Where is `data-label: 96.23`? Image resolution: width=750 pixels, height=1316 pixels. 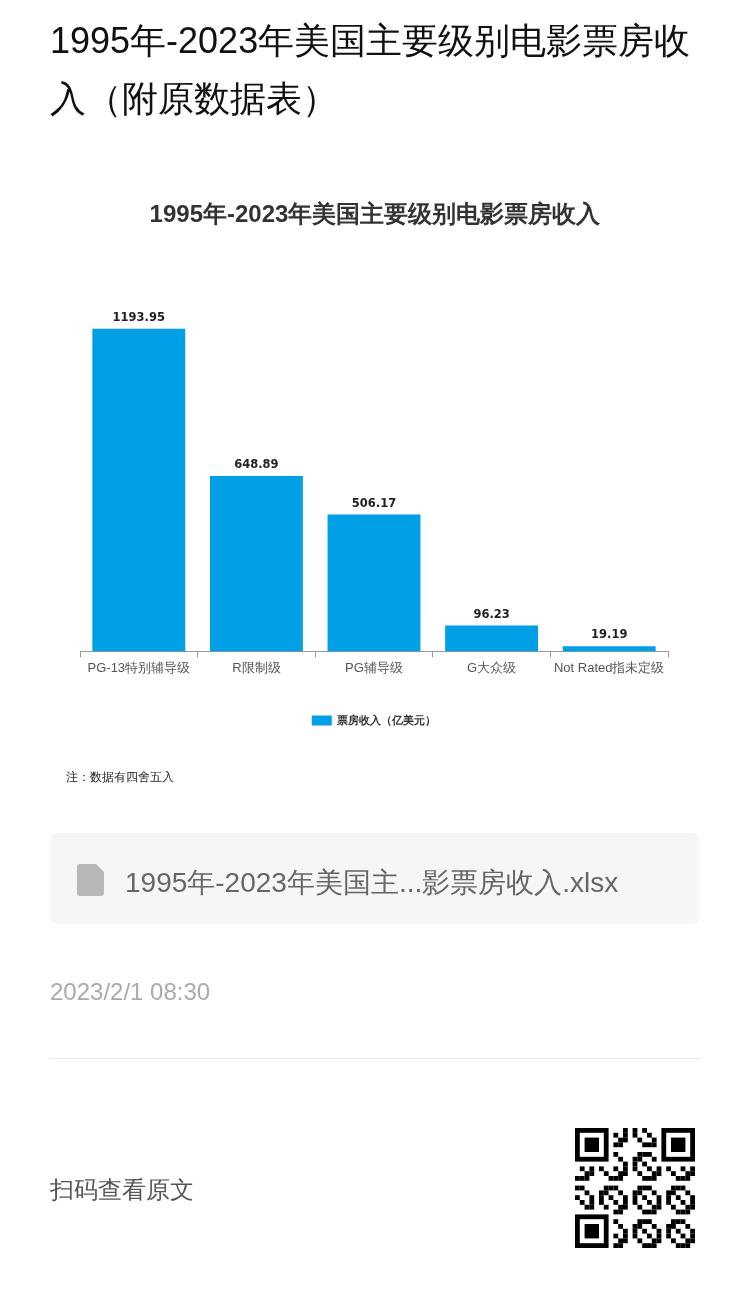
data-label: 96.23 is located at coordinates (491, 613).